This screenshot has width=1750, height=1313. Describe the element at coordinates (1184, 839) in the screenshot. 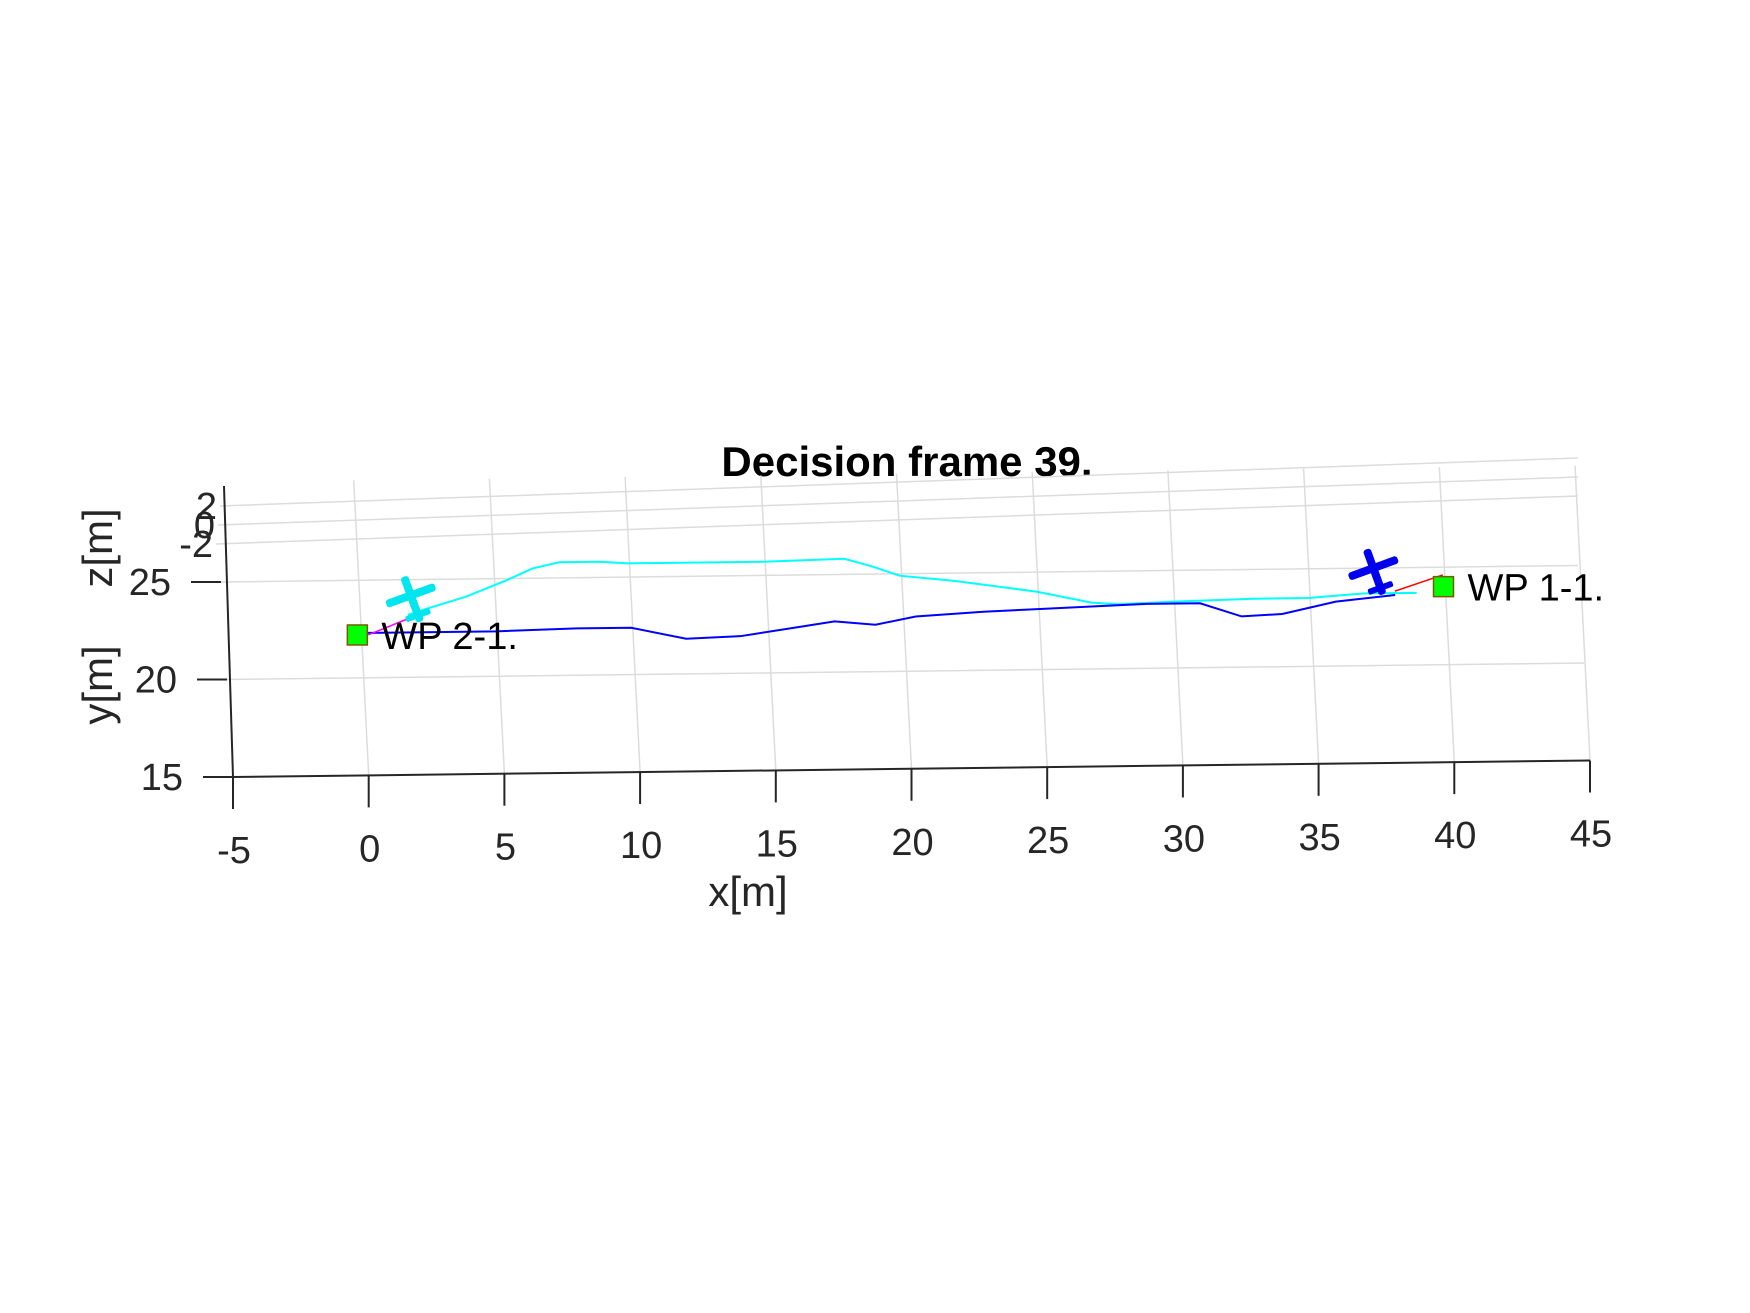

I see `x-tick-label: 30` at that location.